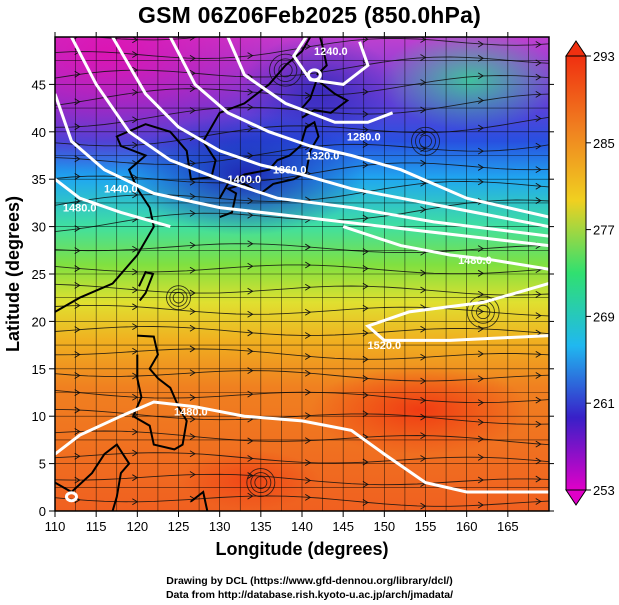 The height and width of the screenshot is (605, 619). I want to click on x-tick-label: 130, so click(220, 526).